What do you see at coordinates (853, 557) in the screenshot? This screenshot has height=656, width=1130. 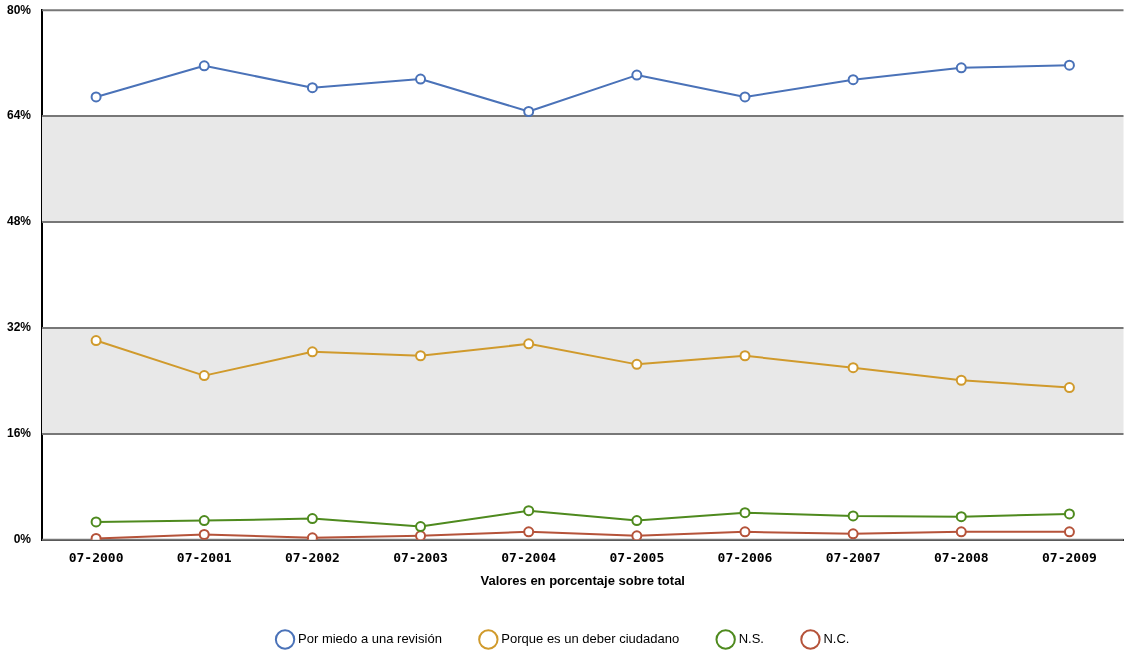 I see `x-tick-label: 07-2007` at bounding box center [853, 557].